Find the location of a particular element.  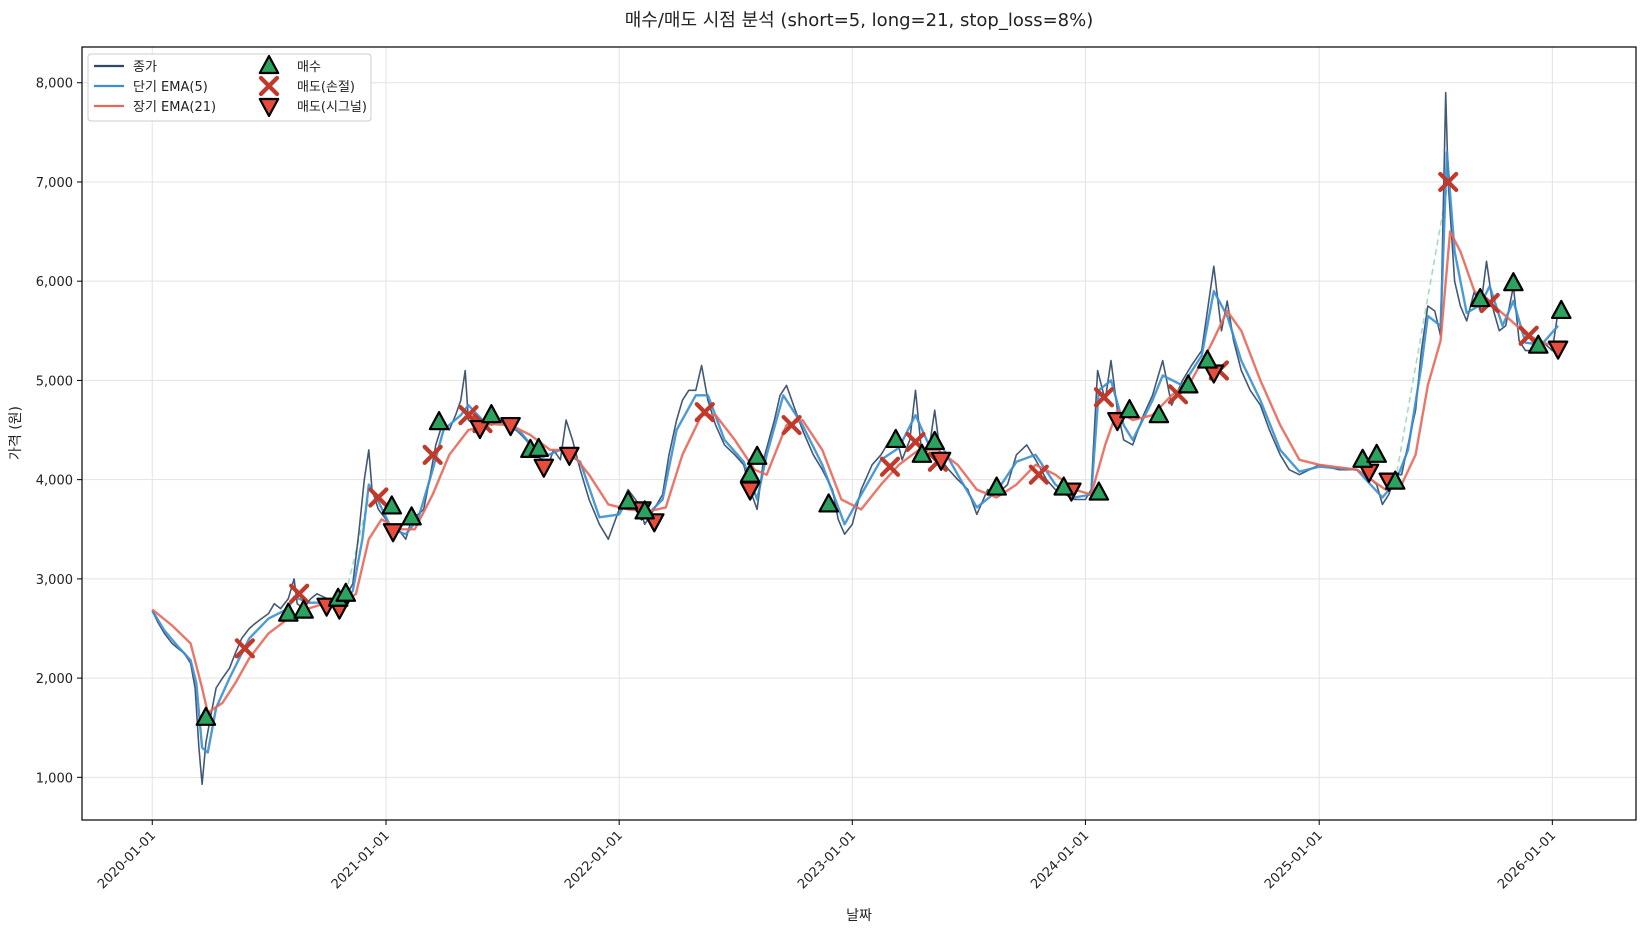

legend-item: 매수 is located at coordinates (289, 64).